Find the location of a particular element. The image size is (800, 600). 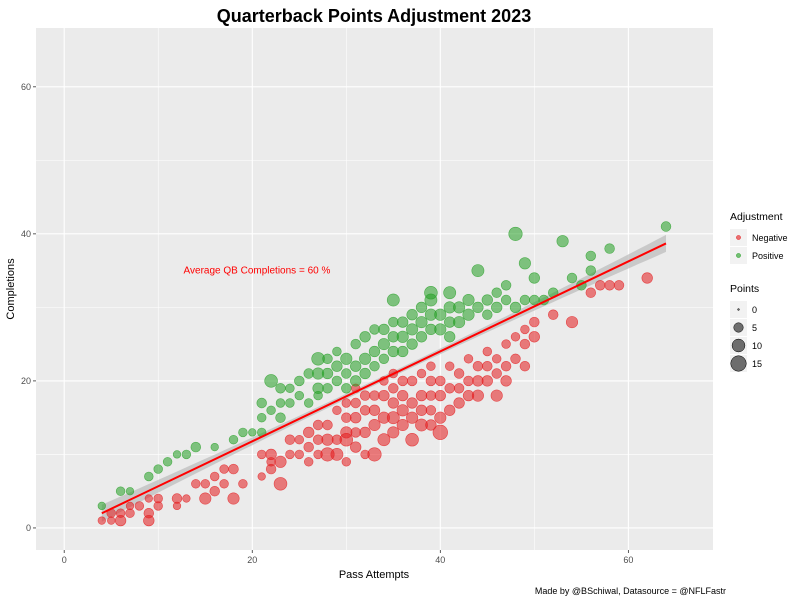

y-tick-label: 60 is located at coordinates (26, 87).